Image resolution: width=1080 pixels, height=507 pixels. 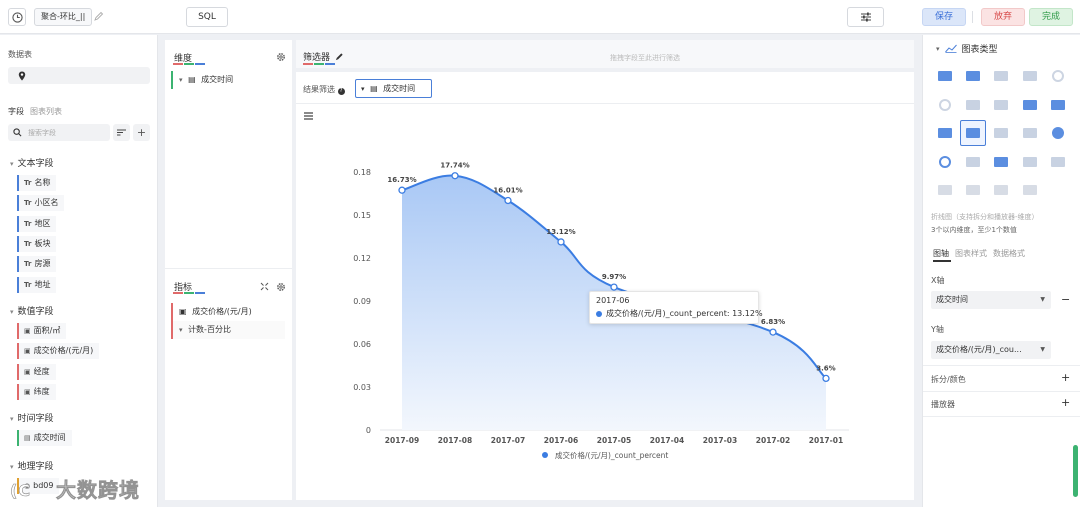 What do you see at coordinates (971, 253) in the screenshot?
I see `tab-chart-style: 图表样式` at bounding box center [971, 253].